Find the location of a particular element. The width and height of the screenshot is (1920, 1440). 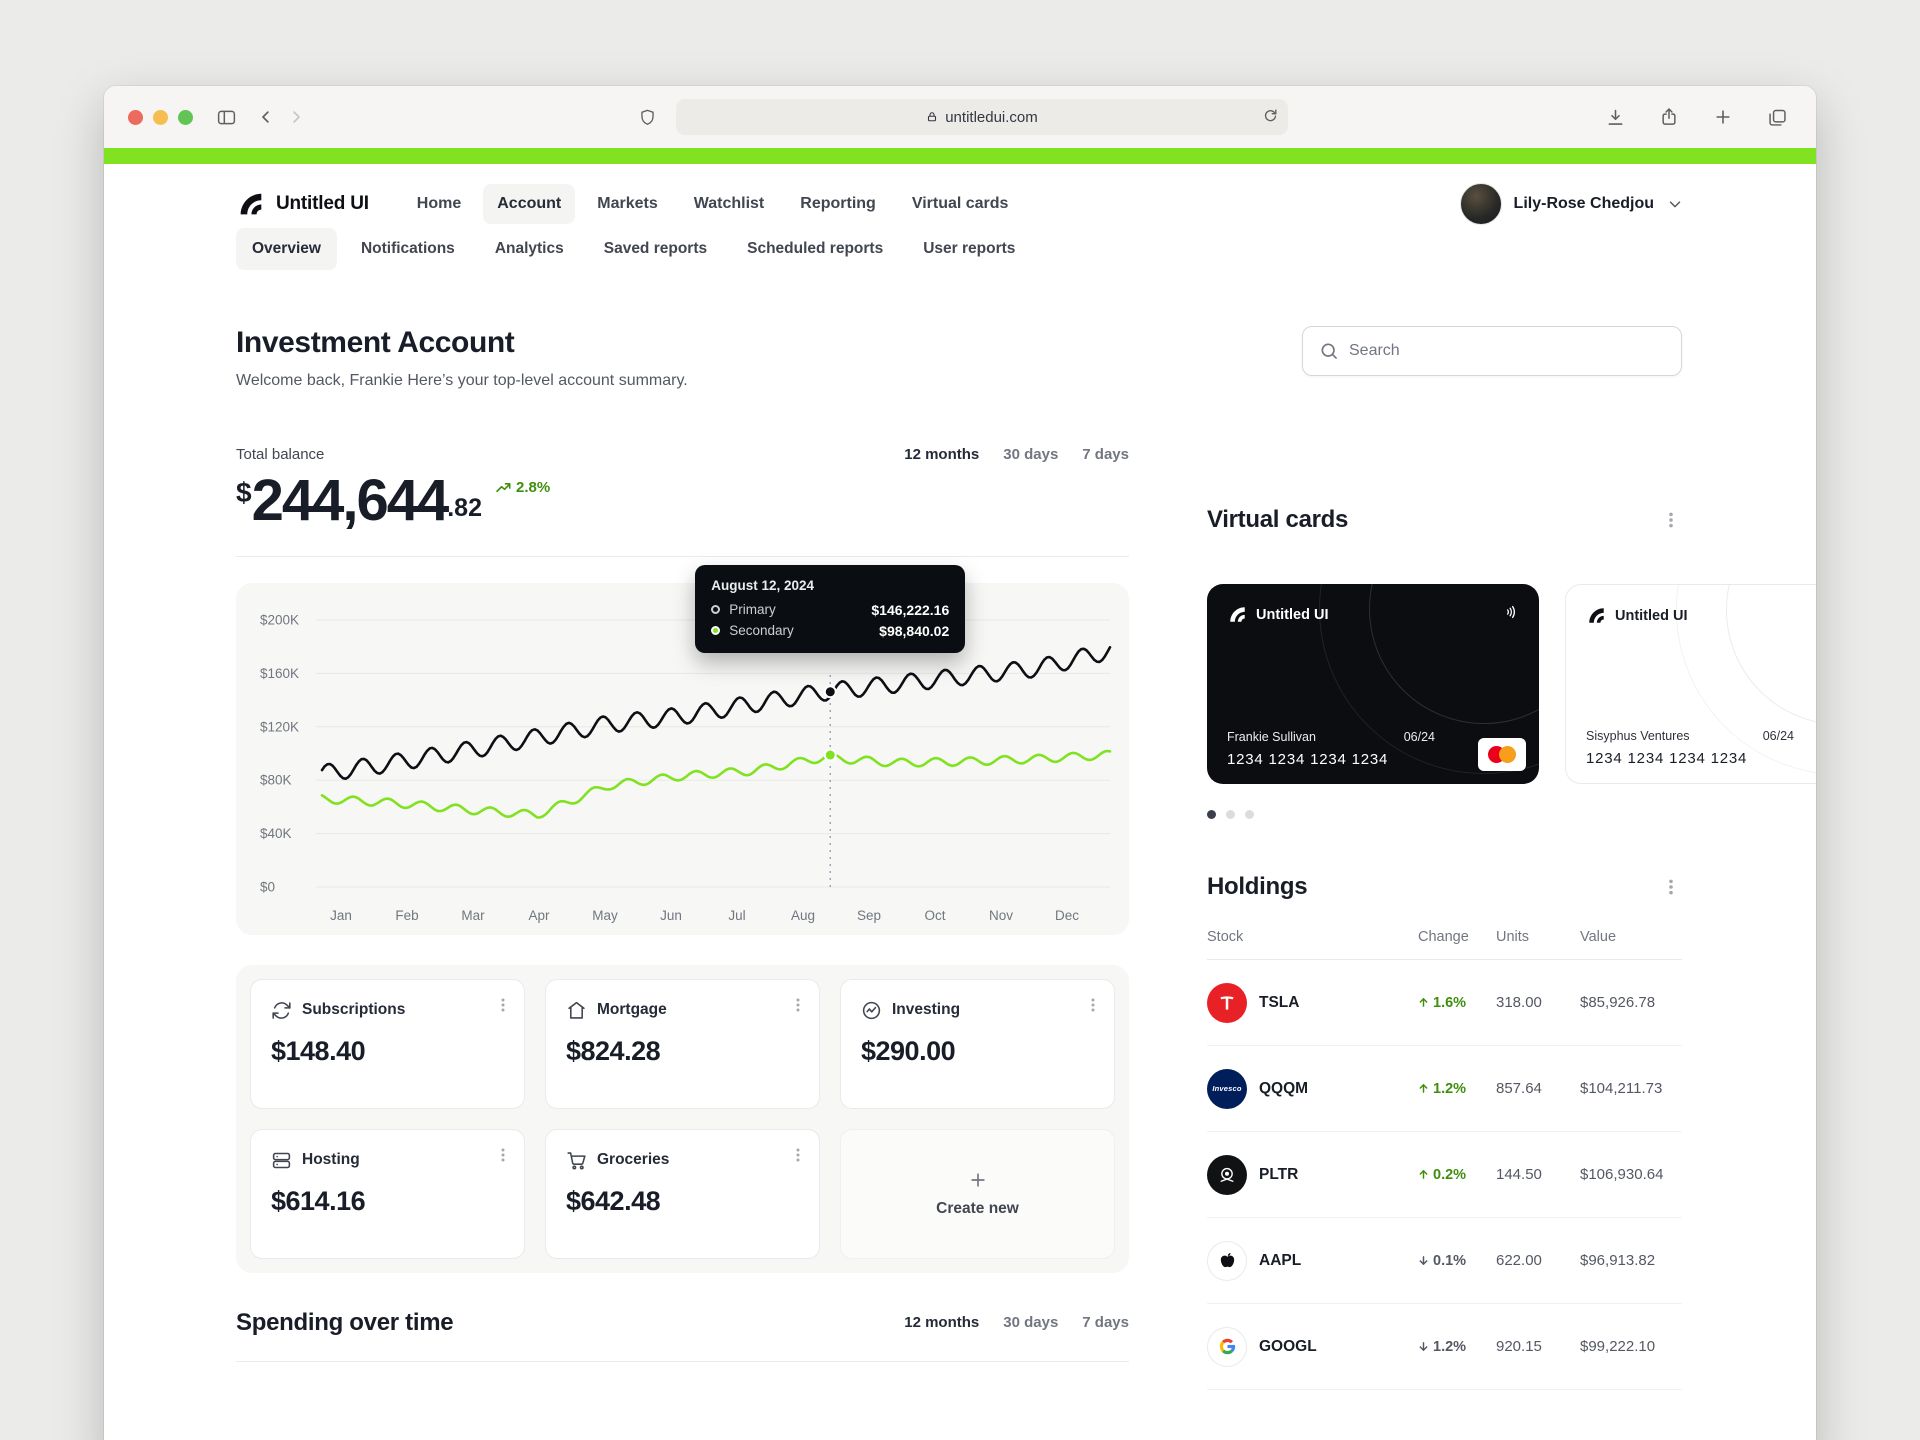

sidebar-toggle-icon is located at coordinates (226, 117).